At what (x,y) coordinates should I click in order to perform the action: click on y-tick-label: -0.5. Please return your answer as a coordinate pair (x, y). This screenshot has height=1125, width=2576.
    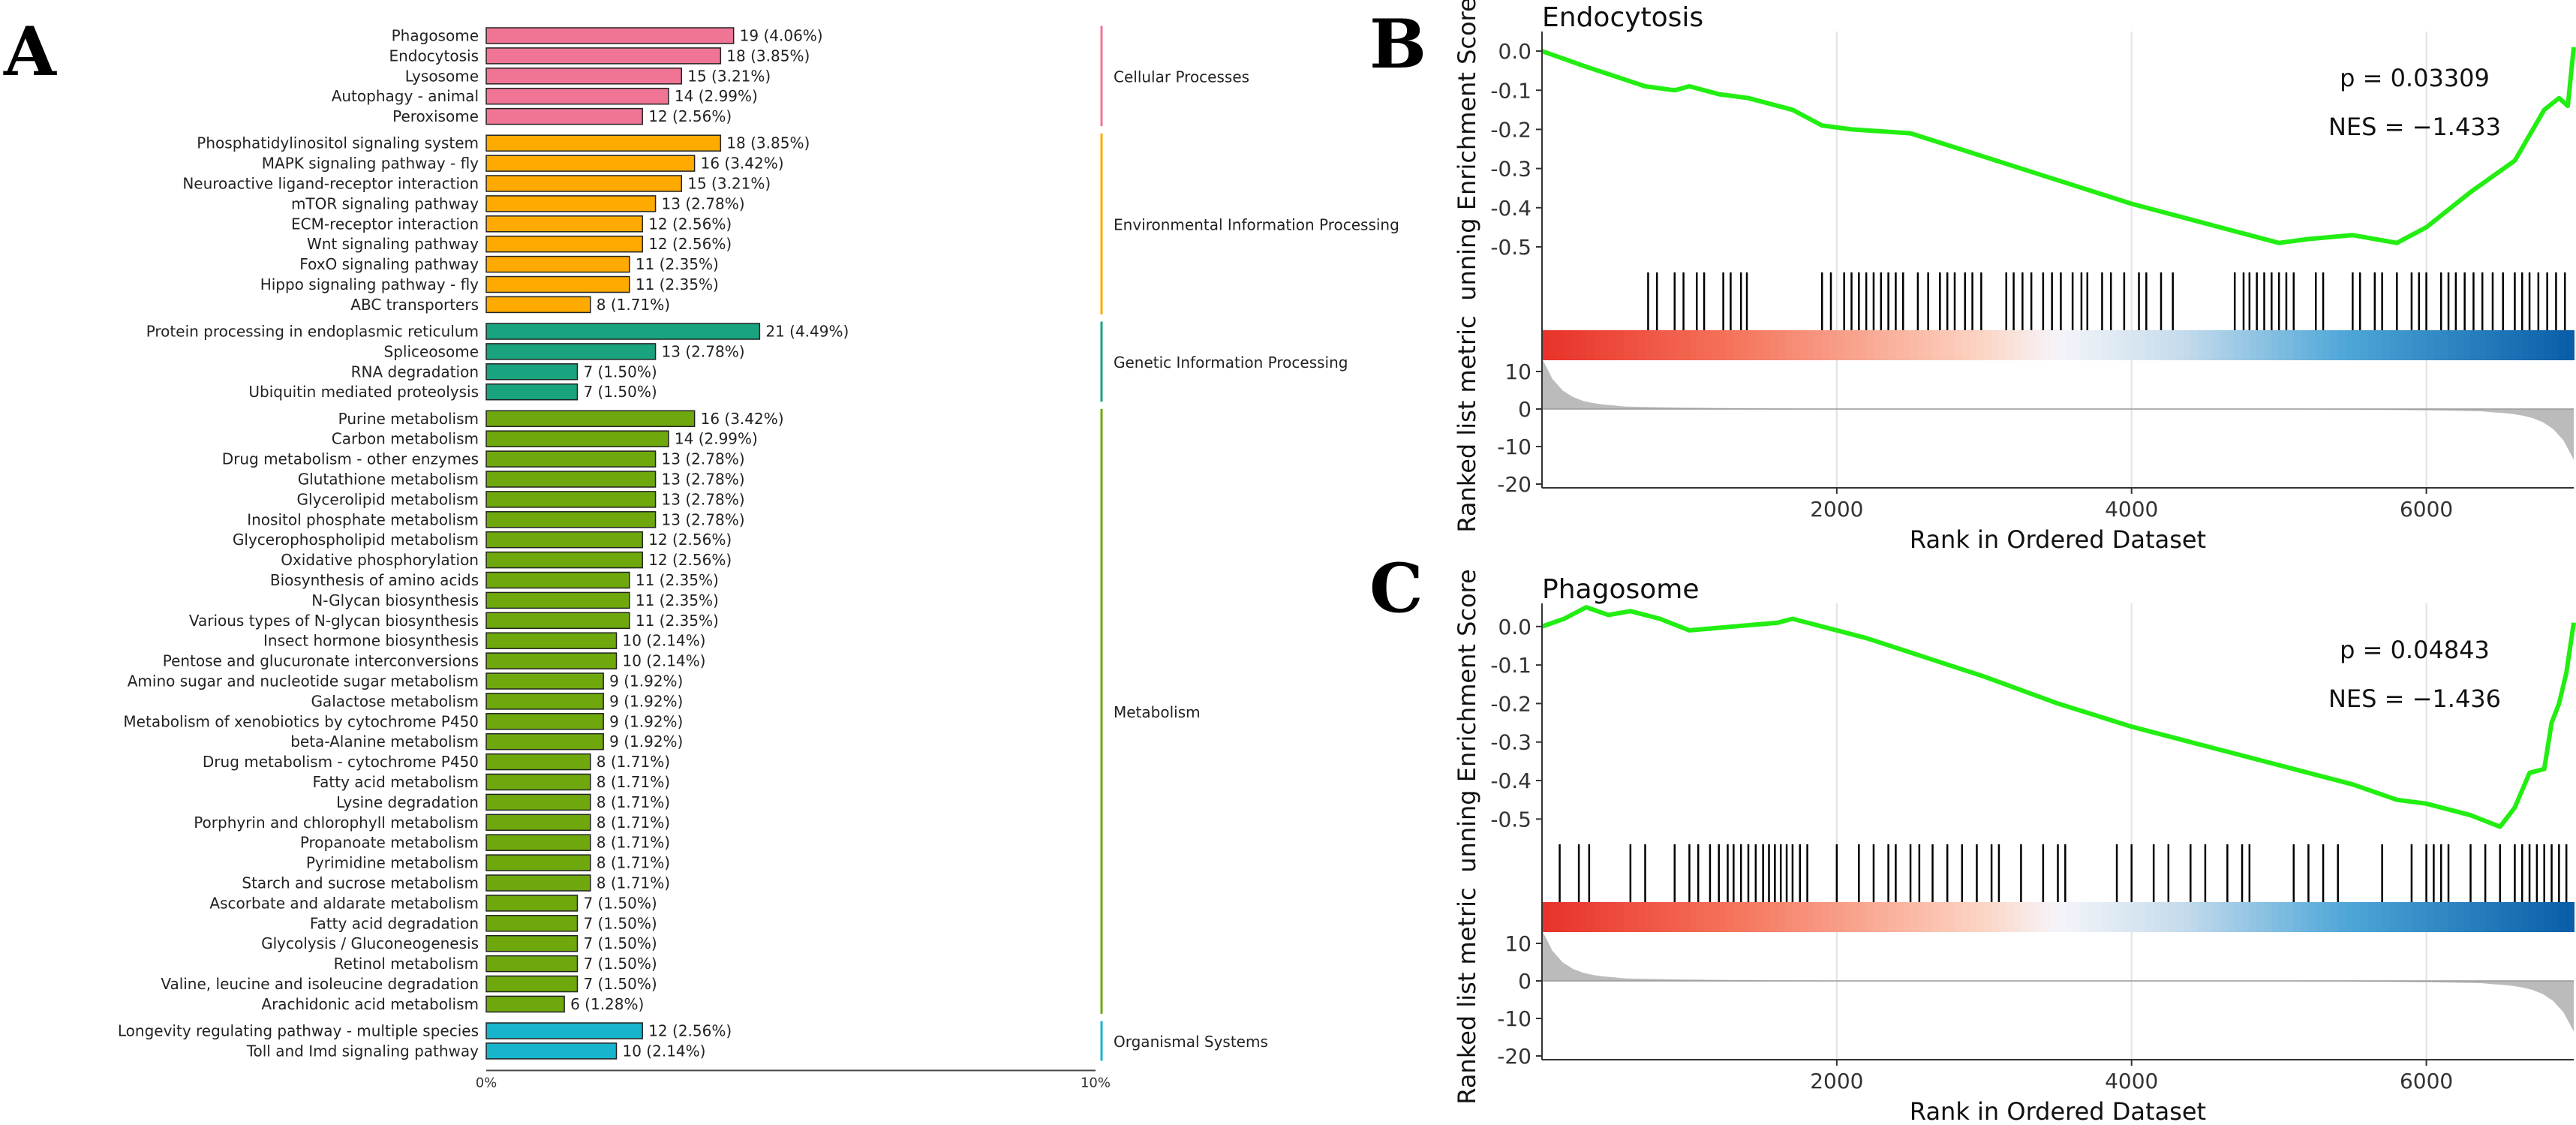
    Looking at the image, I should click on (1510, 819).